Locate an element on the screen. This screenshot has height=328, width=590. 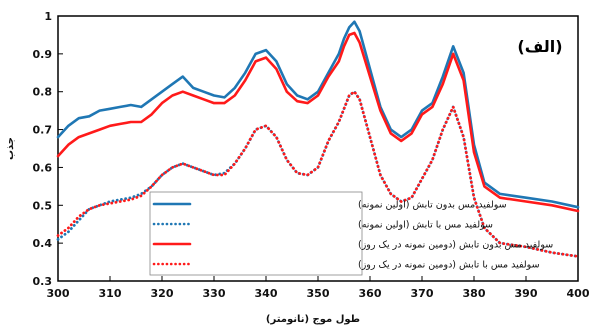
x-tick-label: 350 is located at coordinates (318, 293).